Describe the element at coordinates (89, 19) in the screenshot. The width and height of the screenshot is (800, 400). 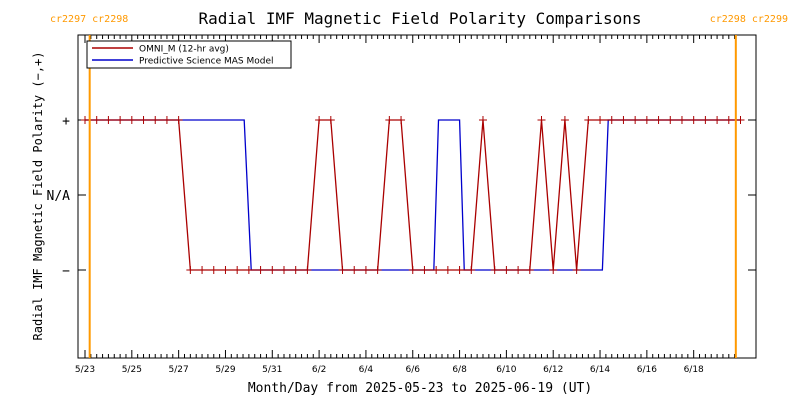
I see `carrington-label: cr2297 cr2298` at that location.